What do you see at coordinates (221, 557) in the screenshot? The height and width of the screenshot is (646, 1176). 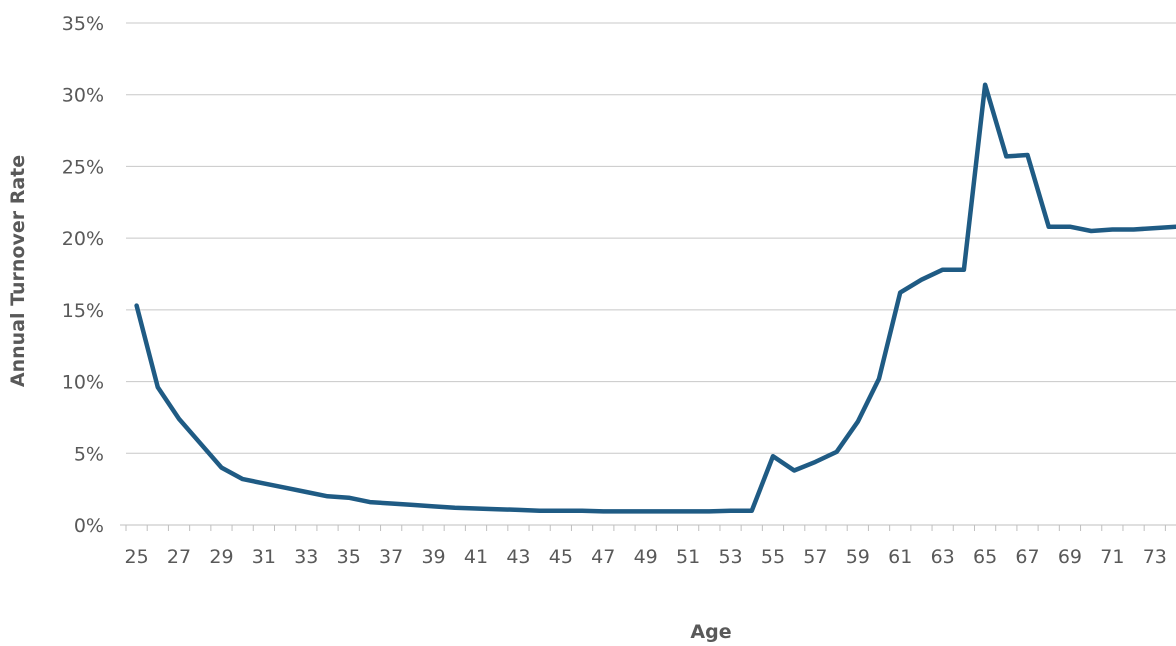 I see `x-tick-label: 29` at bounding box center [221, 557].